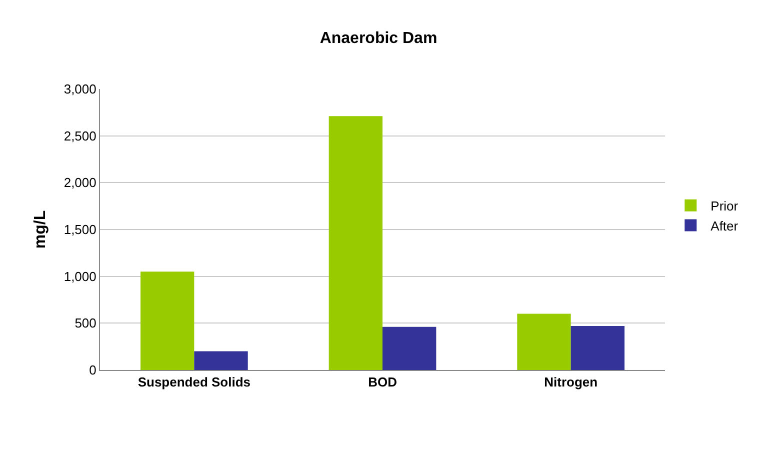  I want to click on chart-title: Anaerobic Dam, so click(379, 38).